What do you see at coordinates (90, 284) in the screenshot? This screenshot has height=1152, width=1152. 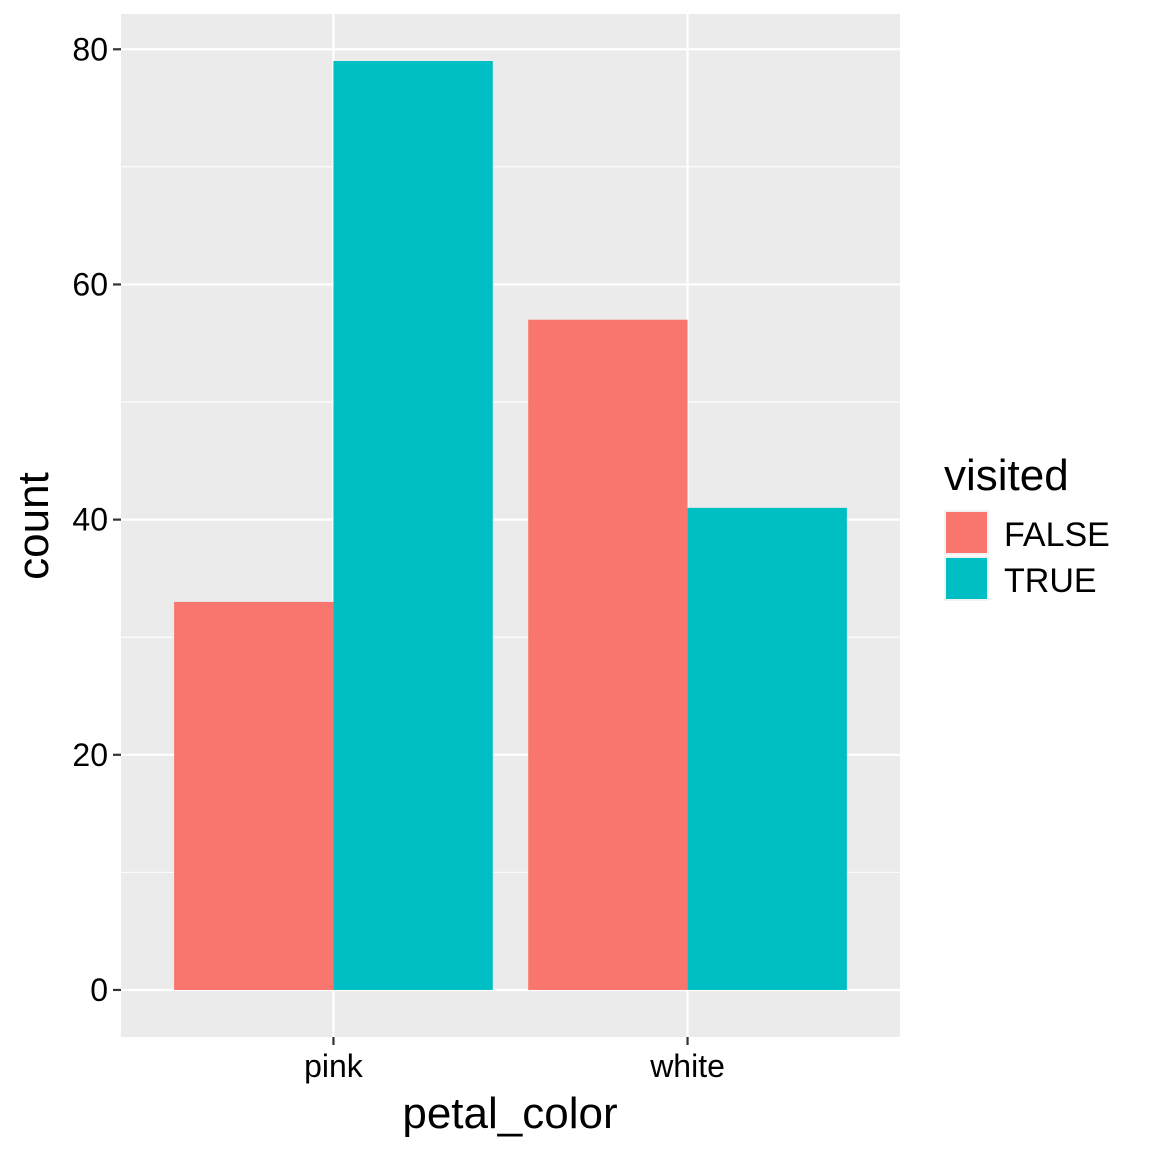 I see `y-tick-label: 60` at bounding box center [90, 284].